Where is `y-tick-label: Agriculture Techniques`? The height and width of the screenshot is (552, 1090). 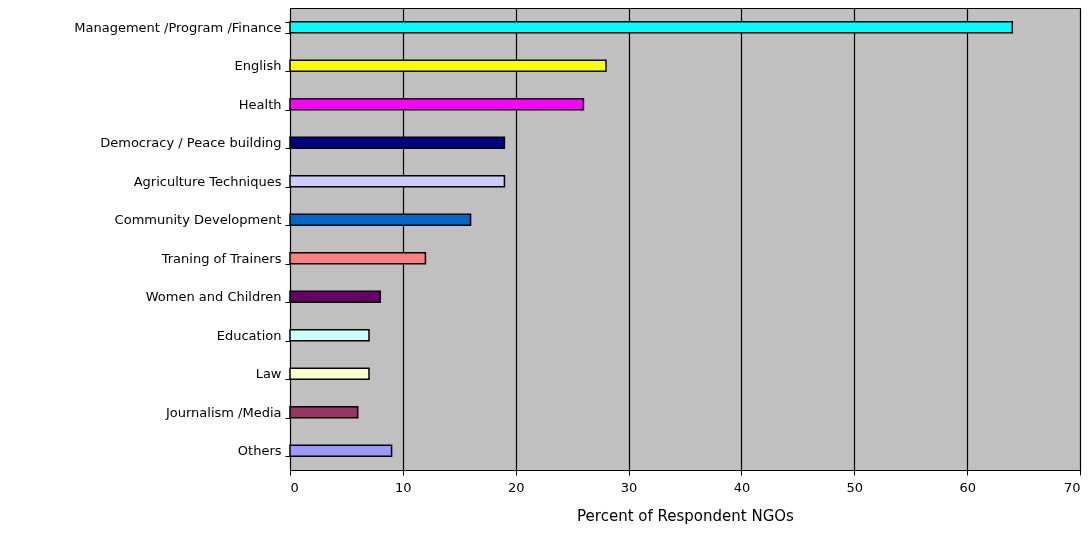
y-tick-label: Agriculture Techniques is located at coordinates (207, 181).